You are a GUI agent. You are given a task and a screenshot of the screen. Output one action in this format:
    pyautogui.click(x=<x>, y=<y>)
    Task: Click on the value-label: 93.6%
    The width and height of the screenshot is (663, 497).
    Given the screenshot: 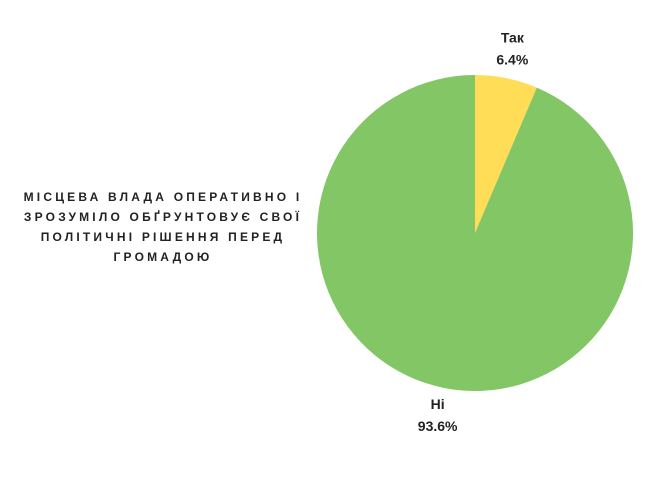 What is the action you would take?
    pyautogui.click(x=438, y=426)
    